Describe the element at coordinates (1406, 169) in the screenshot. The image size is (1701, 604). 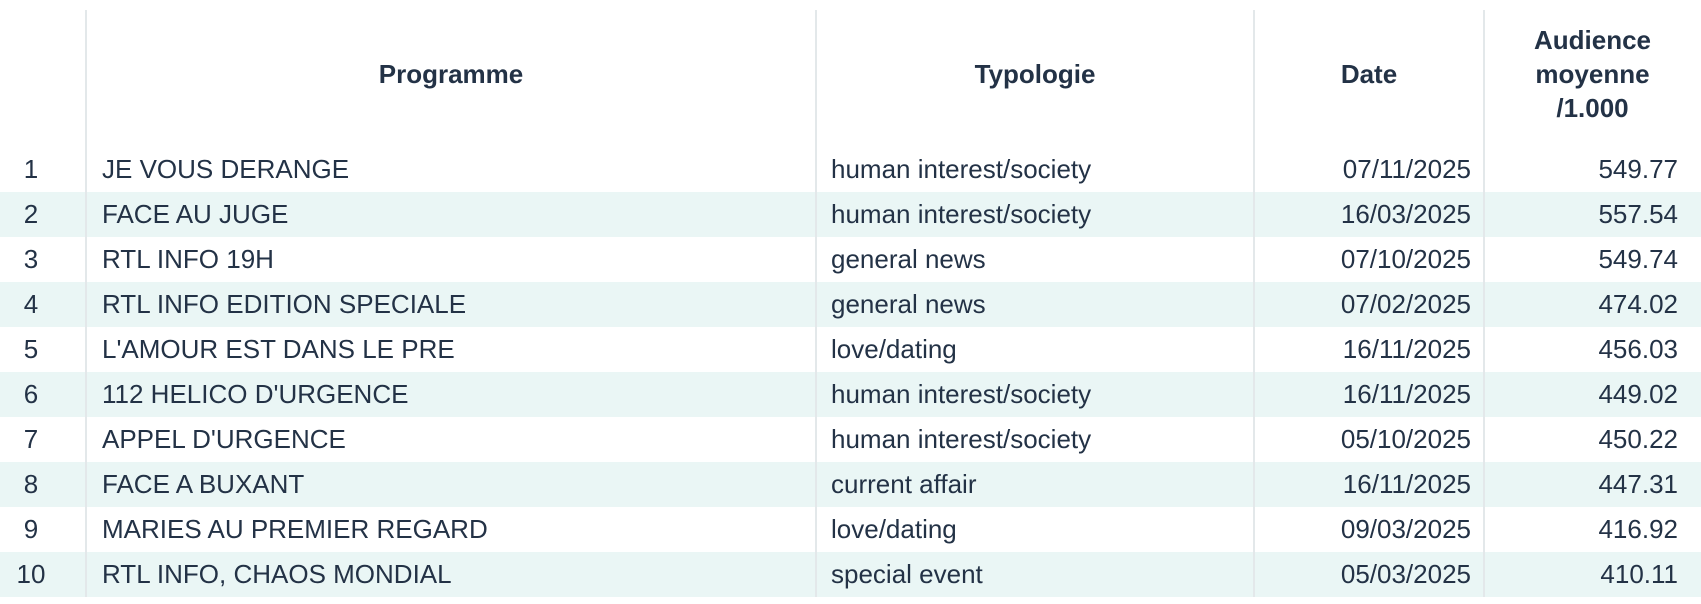
I see `cell-date: 07/11/2025` at that location.